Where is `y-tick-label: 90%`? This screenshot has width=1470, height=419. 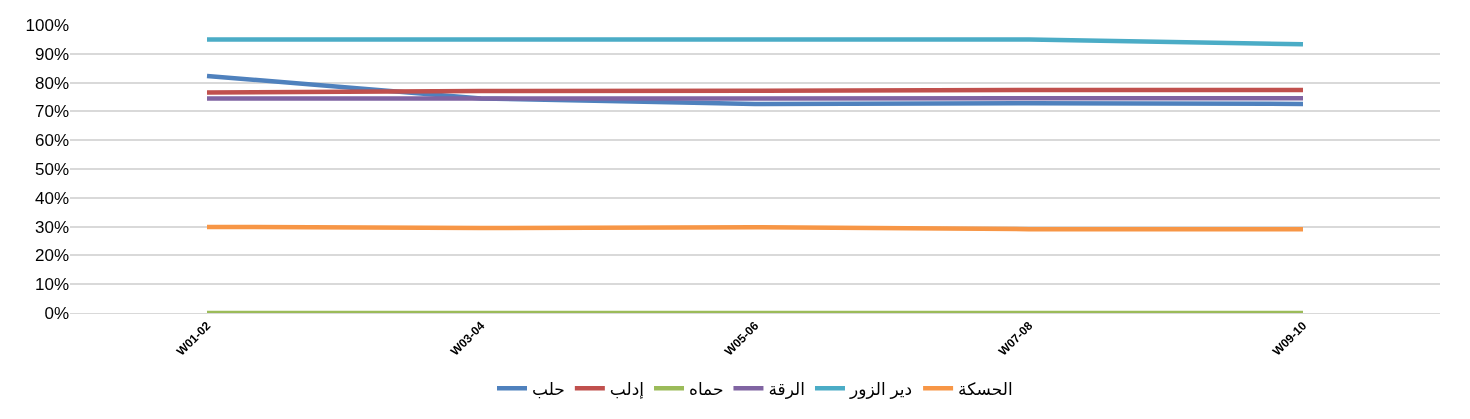 y-tick-label: 90% is located at coordinates (51, 54).